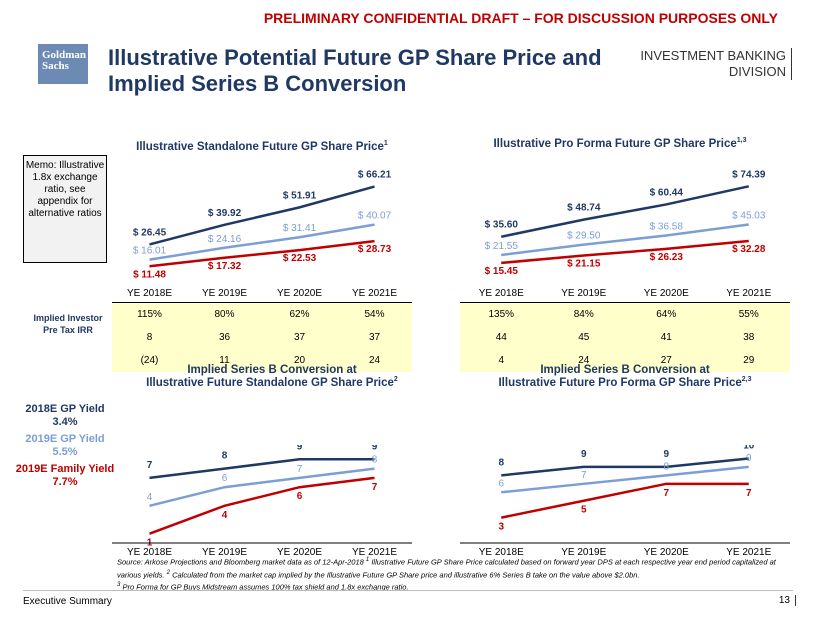 Image resolution: width=822 pixels, height=635 pixels. What do you see at coordinates (149, 314) in the screenshot?
I see `table-cell: 115%` at bounding box center [149, 314].